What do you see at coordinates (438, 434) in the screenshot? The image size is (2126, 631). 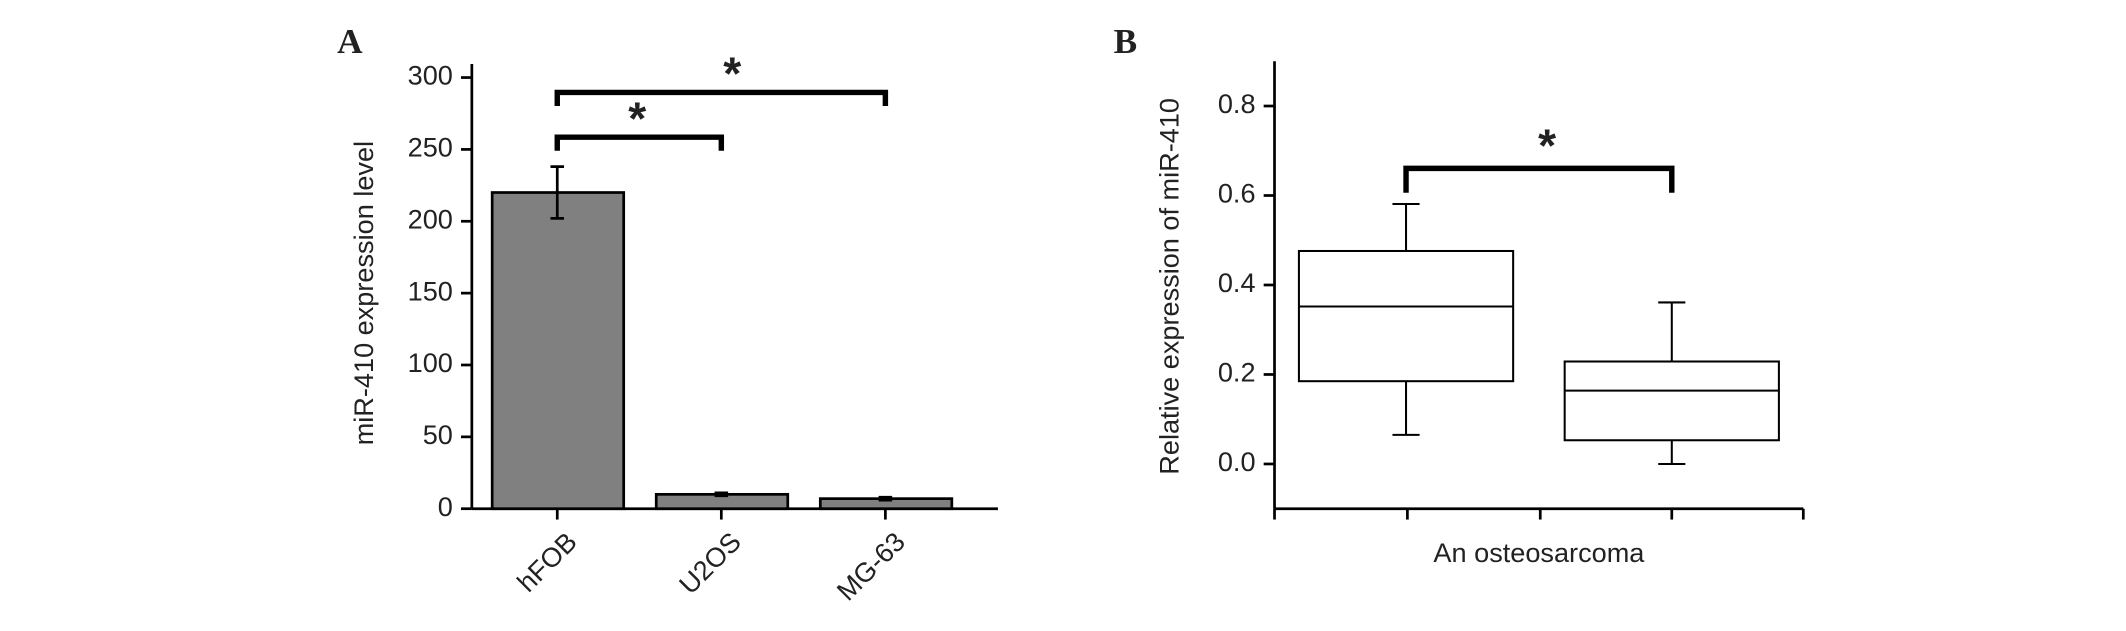 I see `y-tick-label: 50` at bounding box center [438, 434].